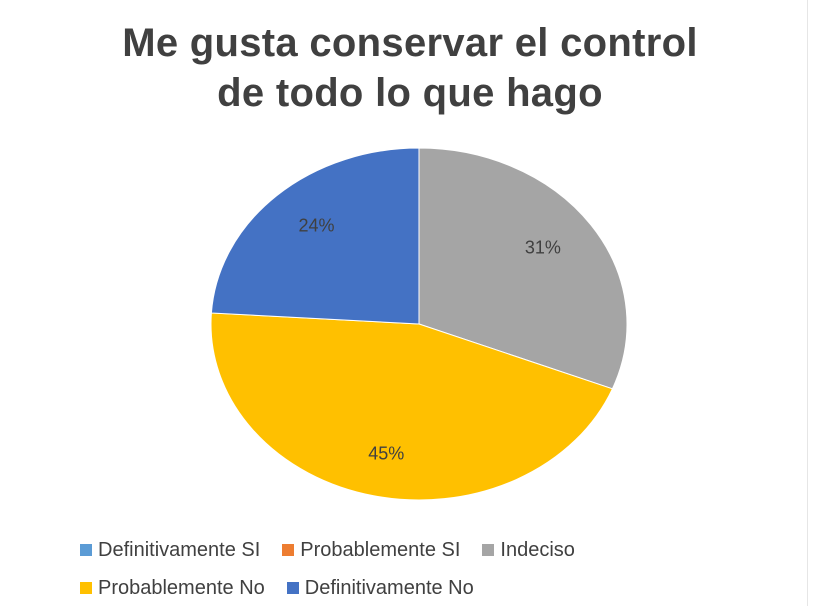 The width and height of the screenshot is (818, 607). What do you see at coordinates (410, 43) in the screenshot?
I see `chart-title-line: Me gusta conservar el control` at bounding box center [410, 43].